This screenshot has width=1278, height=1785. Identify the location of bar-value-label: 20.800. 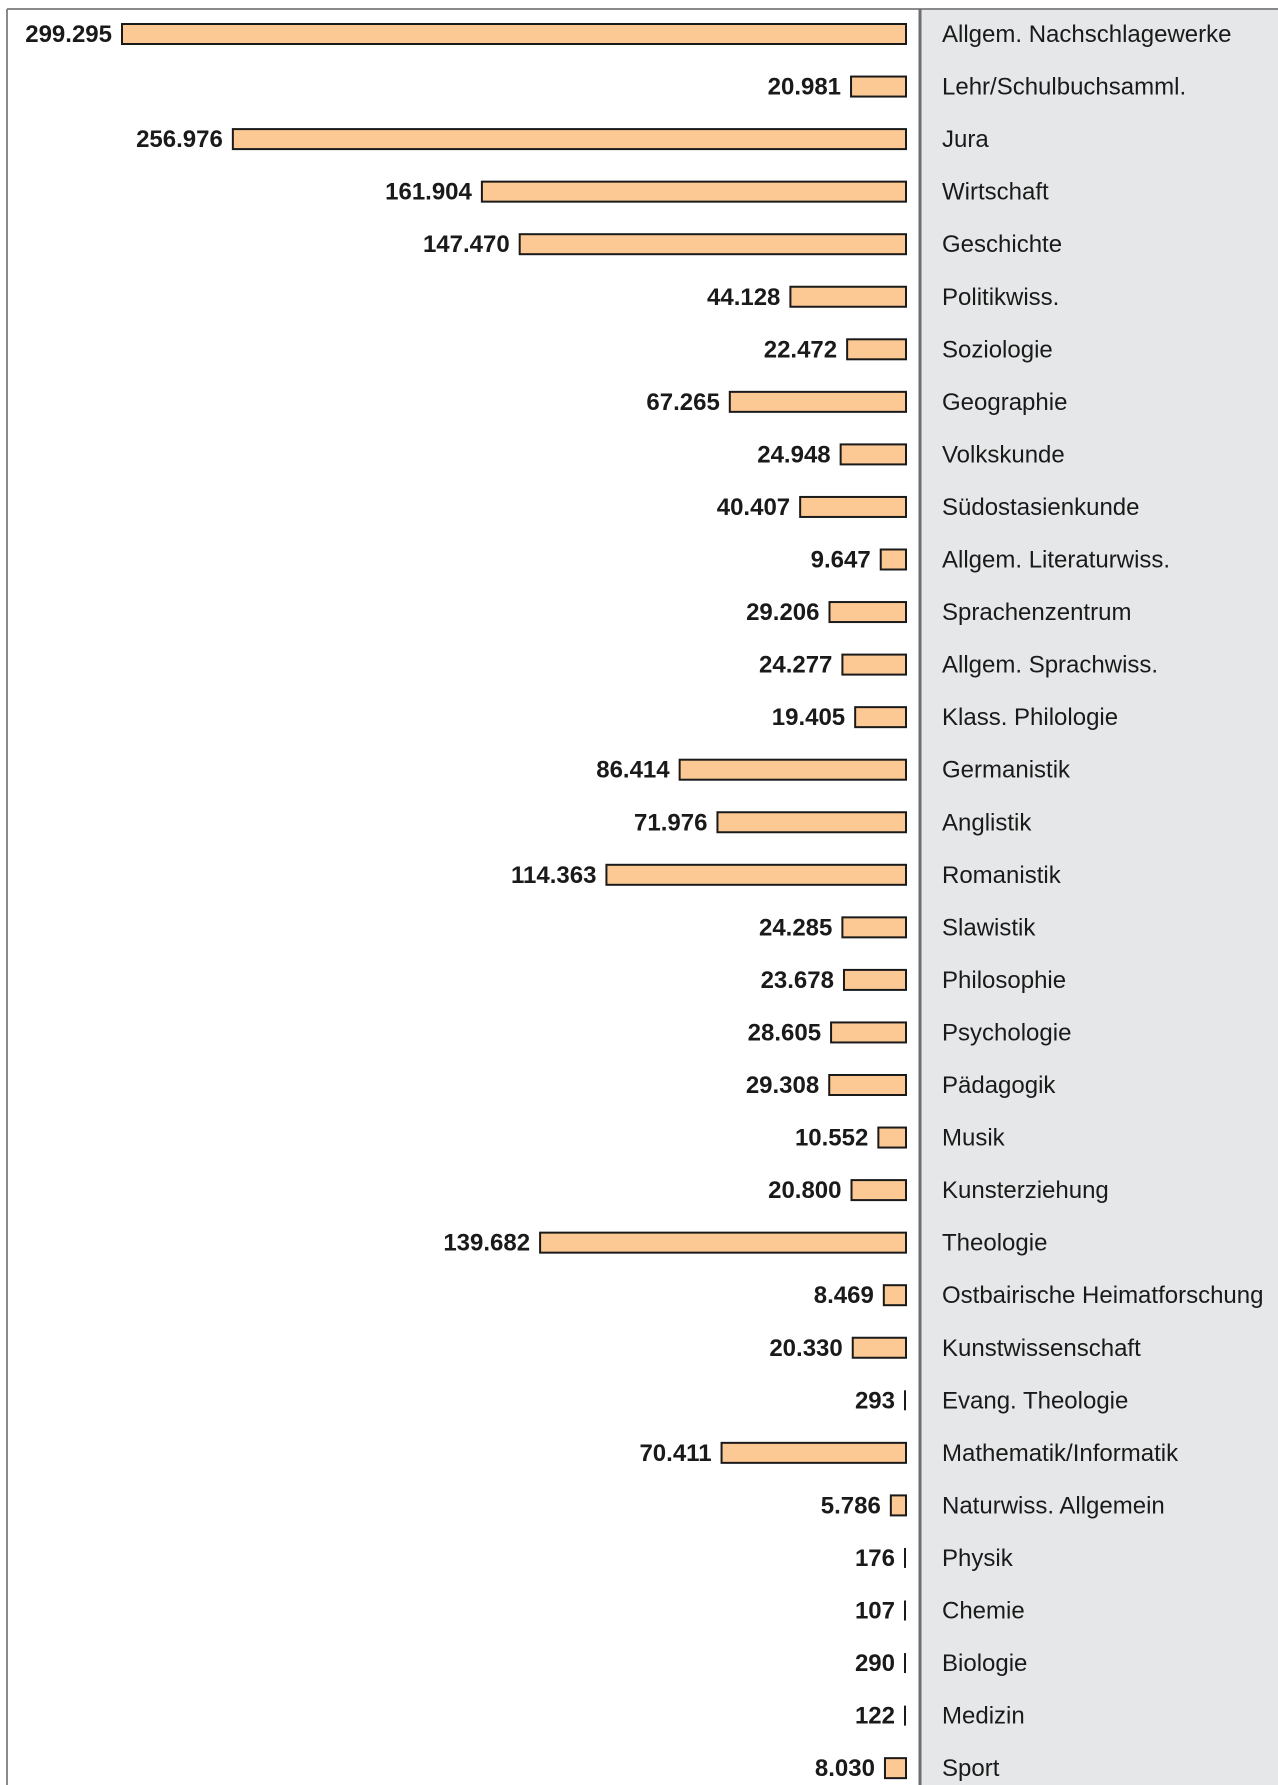
(804, 1190).